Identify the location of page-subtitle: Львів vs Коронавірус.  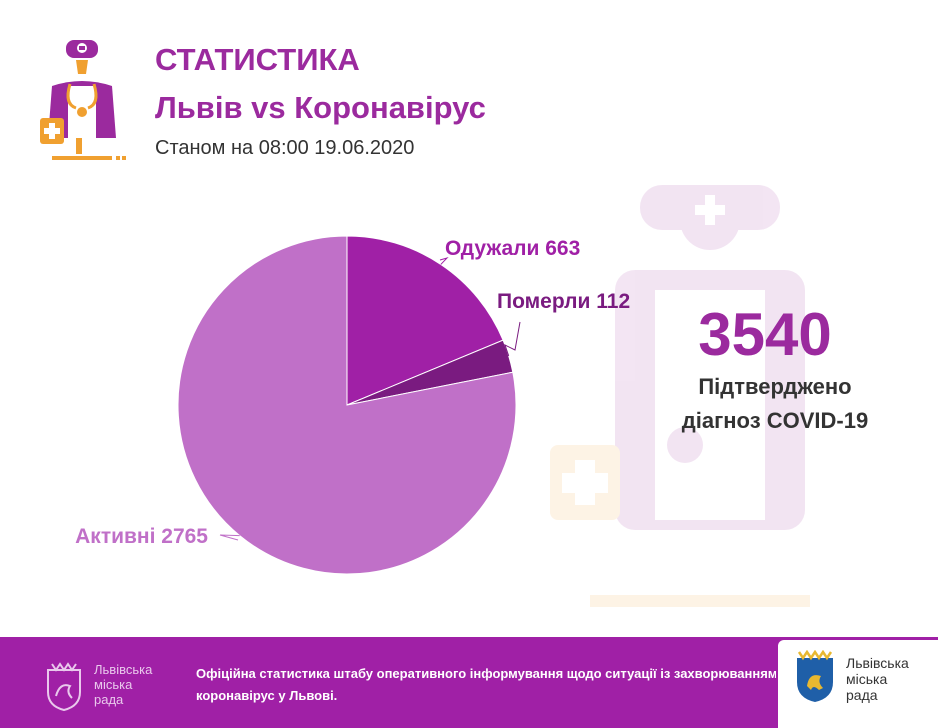
(320, 107).